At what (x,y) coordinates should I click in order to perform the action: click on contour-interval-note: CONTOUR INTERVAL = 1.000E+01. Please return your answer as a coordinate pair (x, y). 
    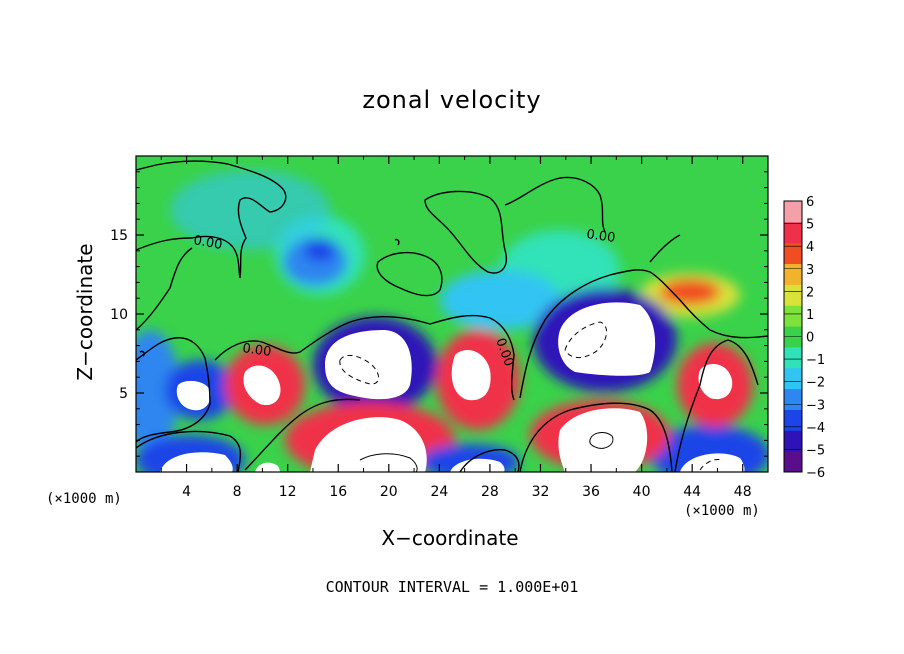
    Looking at the image, I should click on (452, 587).